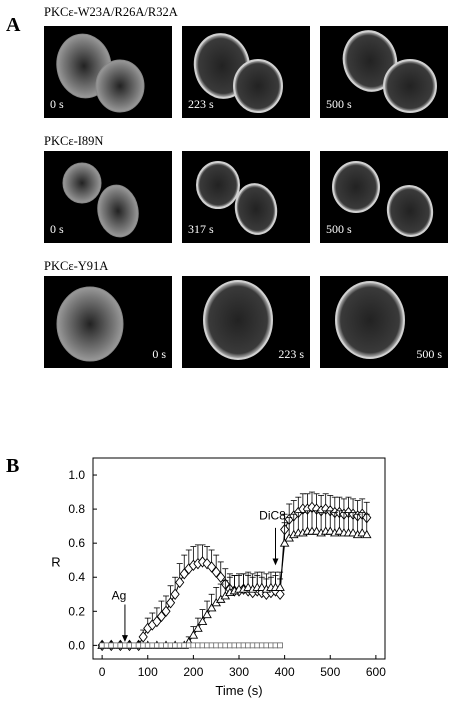 The width and height of the screenshot is (450, 706). What do you see at coordinates (74, 141) in the screenshot?
I see `row-label-2: PKCε-I89N` at bounding box center [74, 141].